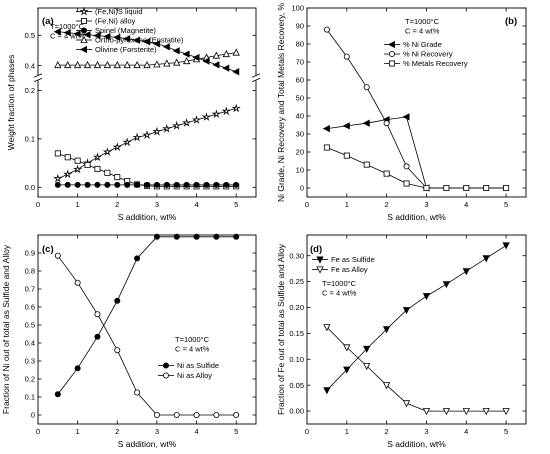 This screenshot has width=550, height=454. Describe the element at coordinates (300, 62) in the screenshot. I see `y-tick-label: 70` at that location.